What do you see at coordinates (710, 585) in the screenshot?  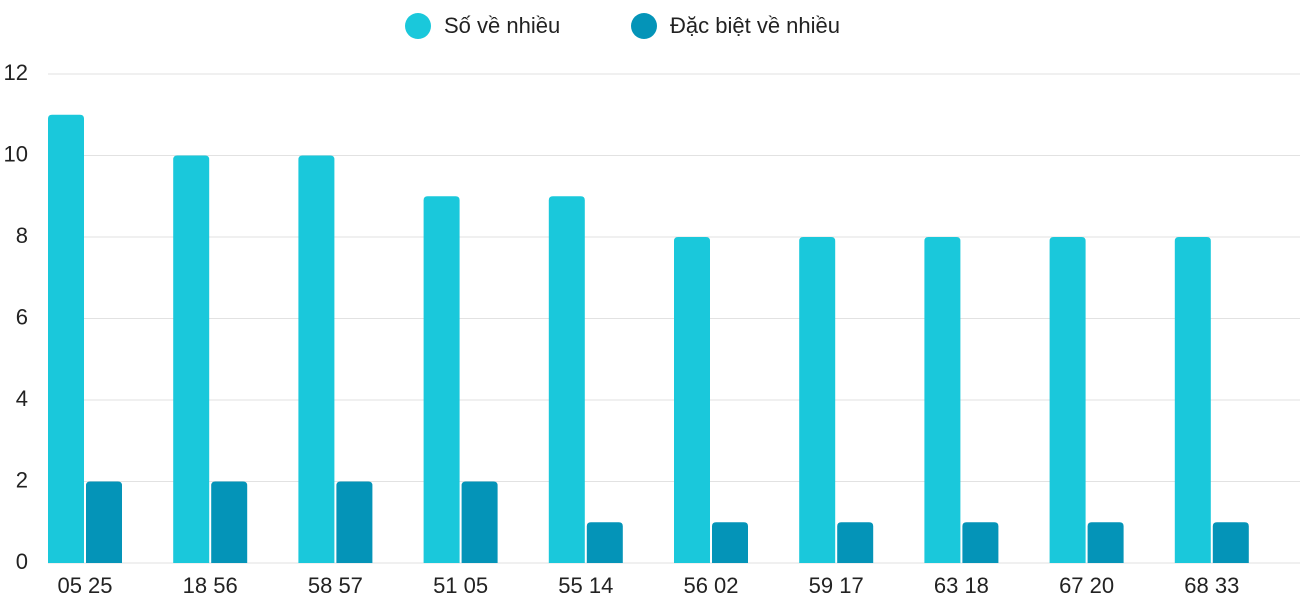 I see `x-tick-label: 56 02` at bounding box center [710, 585].